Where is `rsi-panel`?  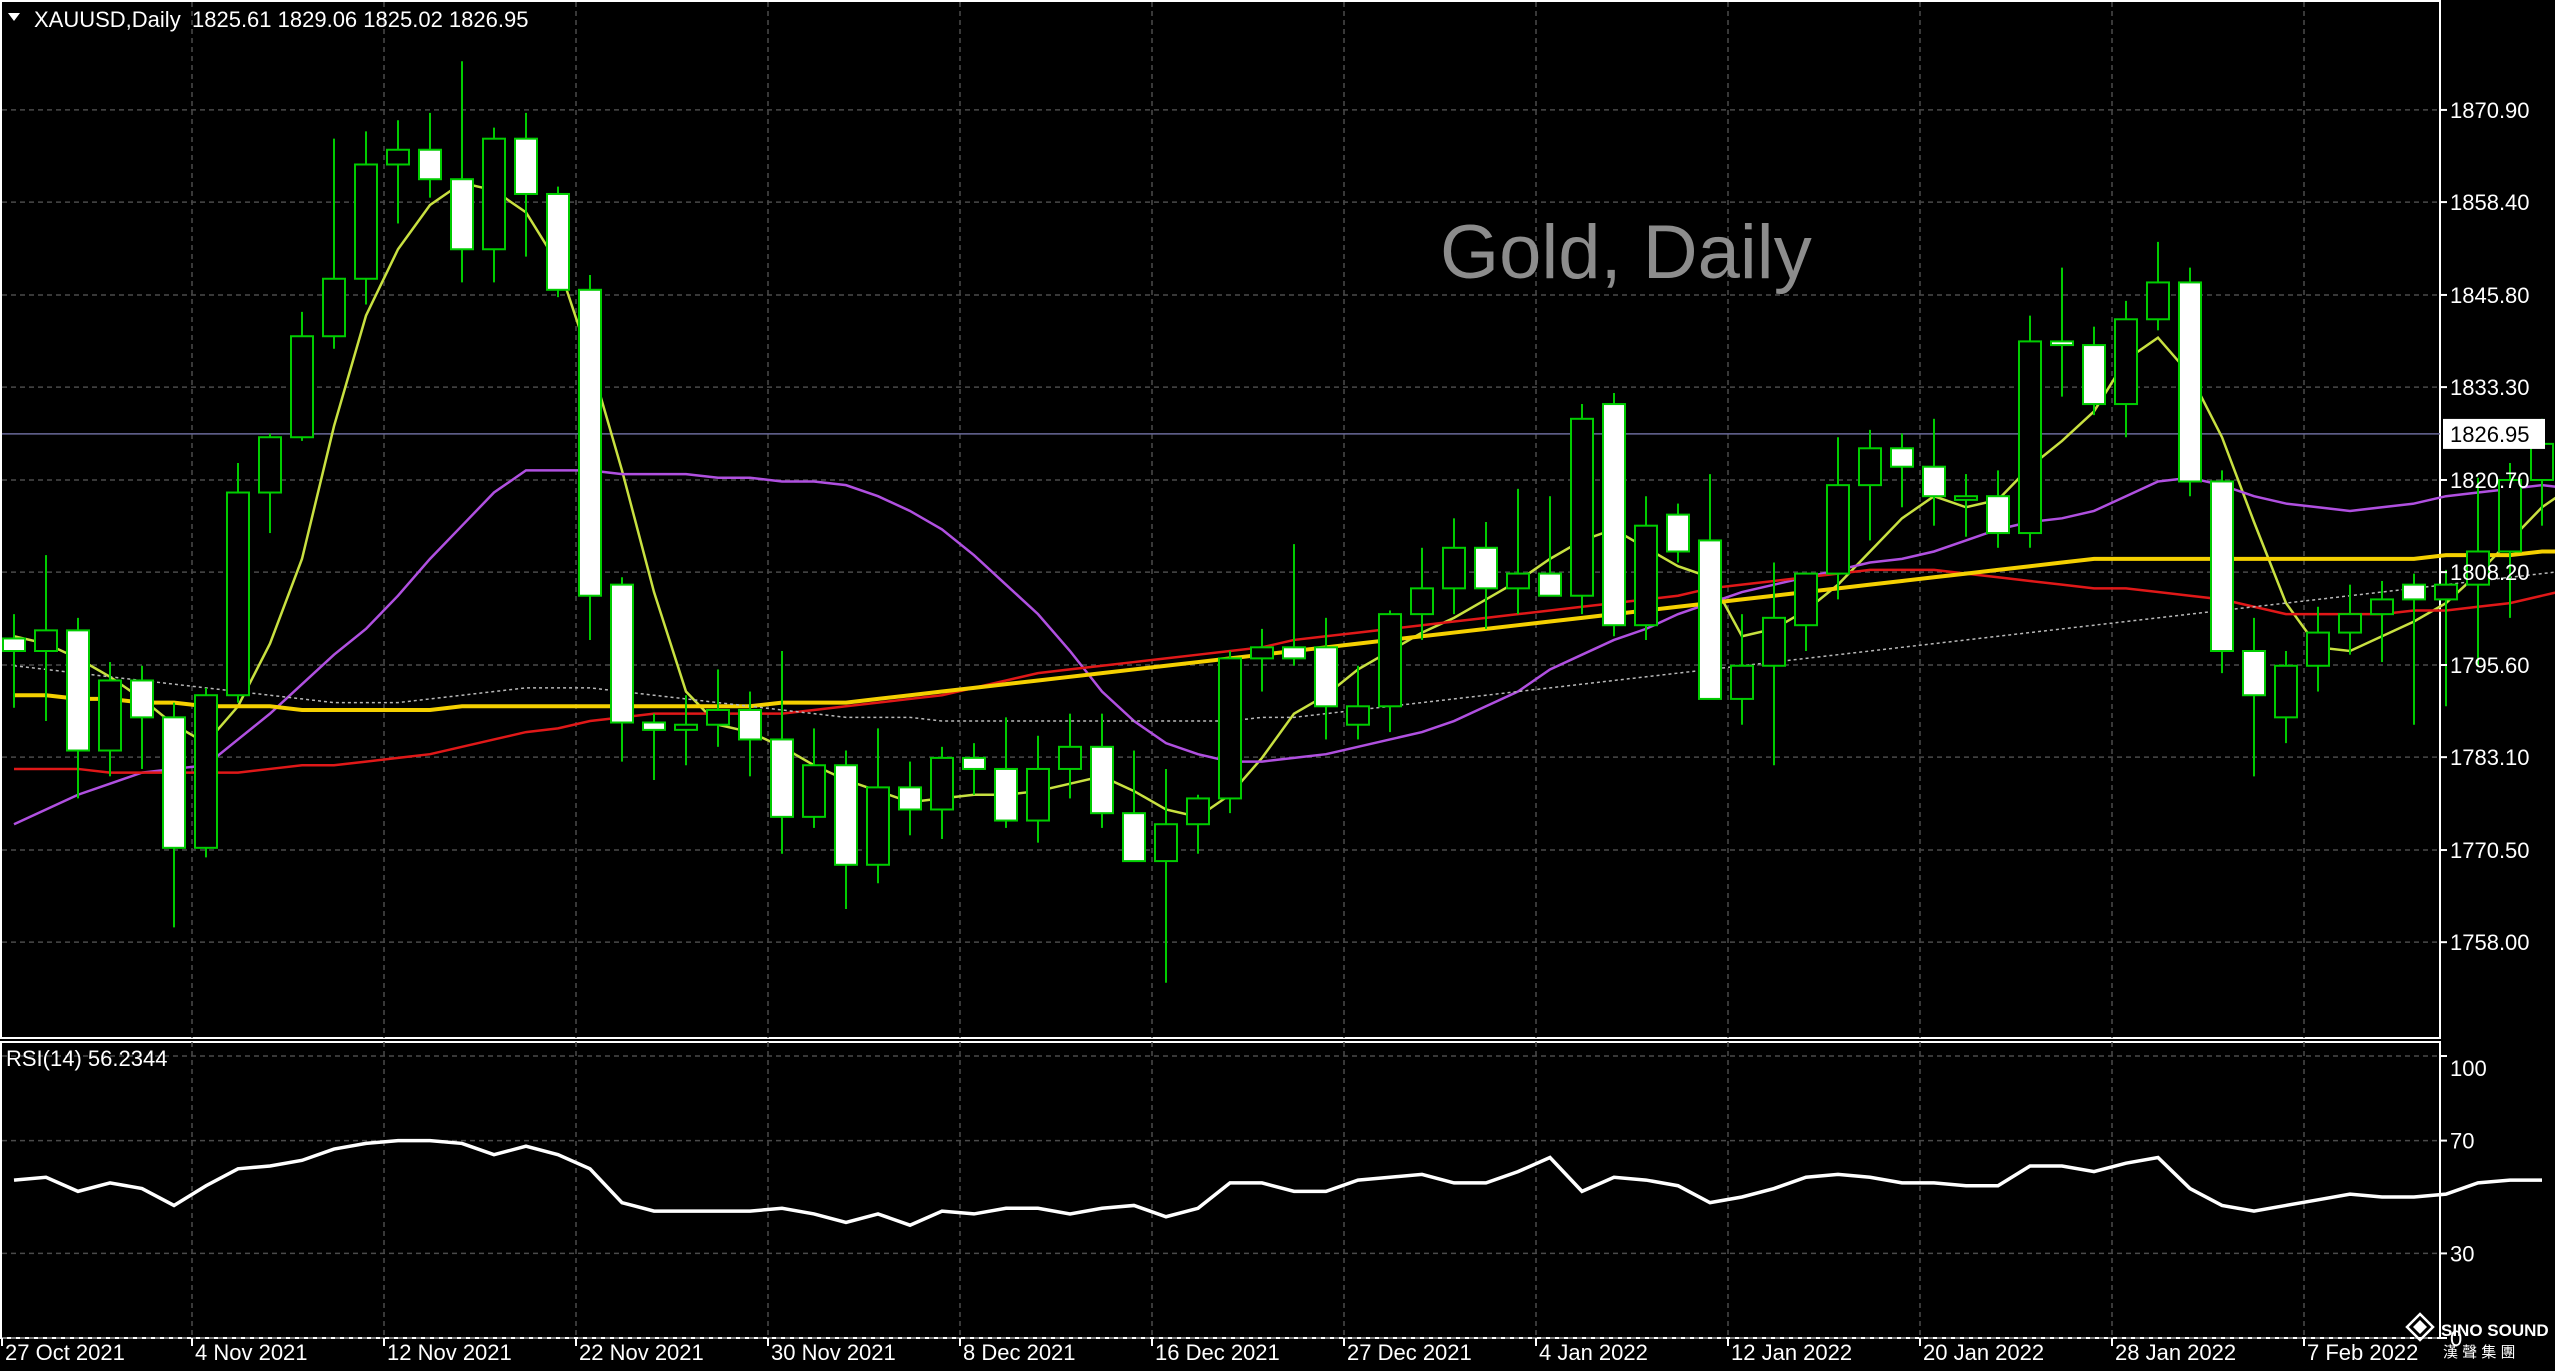 rsi-panel is located at coordinates (1277, 1183).